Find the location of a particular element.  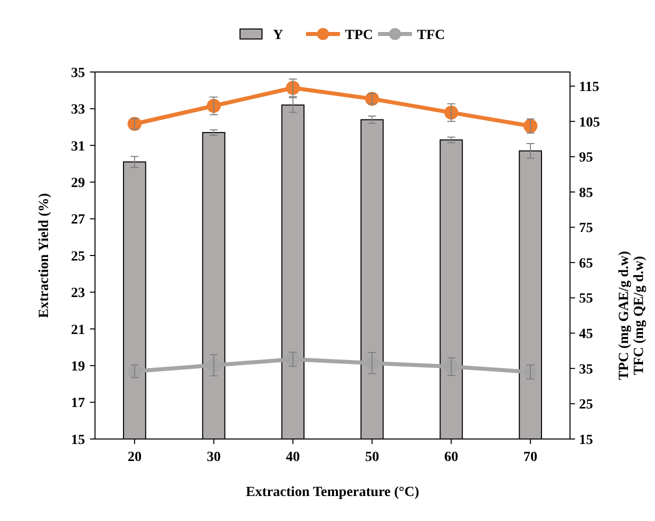

y-tick-label: 15 is located at coordinates (78, 440).